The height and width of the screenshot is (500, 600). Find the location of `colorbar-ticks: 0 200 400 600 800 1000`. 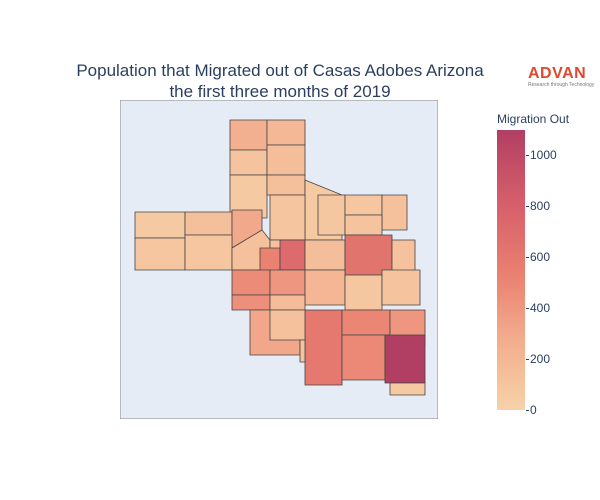

colorbar-ticks: 0 200 400 600 800 1000 is located at coordinates (556, 275).